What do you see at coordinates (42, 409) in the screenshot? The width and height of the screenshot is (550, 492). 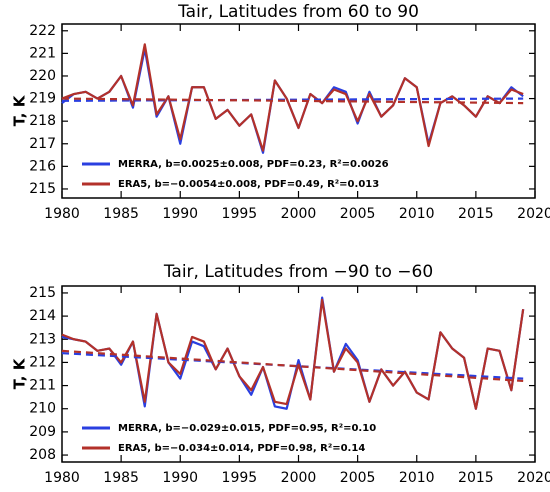 I see `y-tick-label: 210` at bounding box center [42, 409].